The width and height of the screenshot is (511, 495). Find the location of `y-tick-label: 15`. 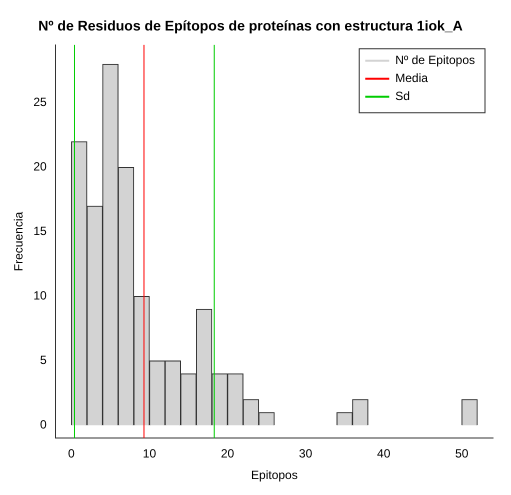

y-tick-label: 15 is located at coordinates (40, 231).